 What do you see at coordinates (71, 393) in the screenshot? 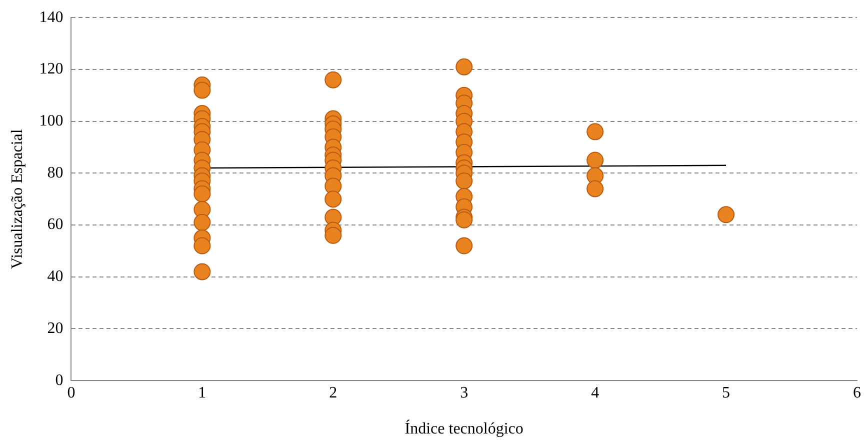
I see `x-tick-label: 0` at bounding box center [71, 393].